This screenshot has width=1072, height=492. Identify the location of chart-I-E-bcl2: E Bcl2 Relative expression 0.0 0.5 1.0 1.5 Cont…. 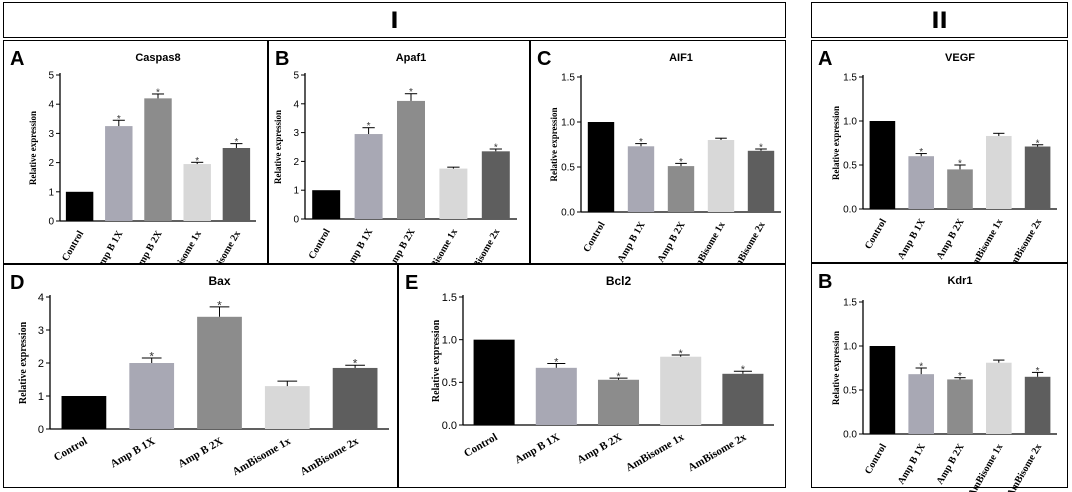
(589, 373).